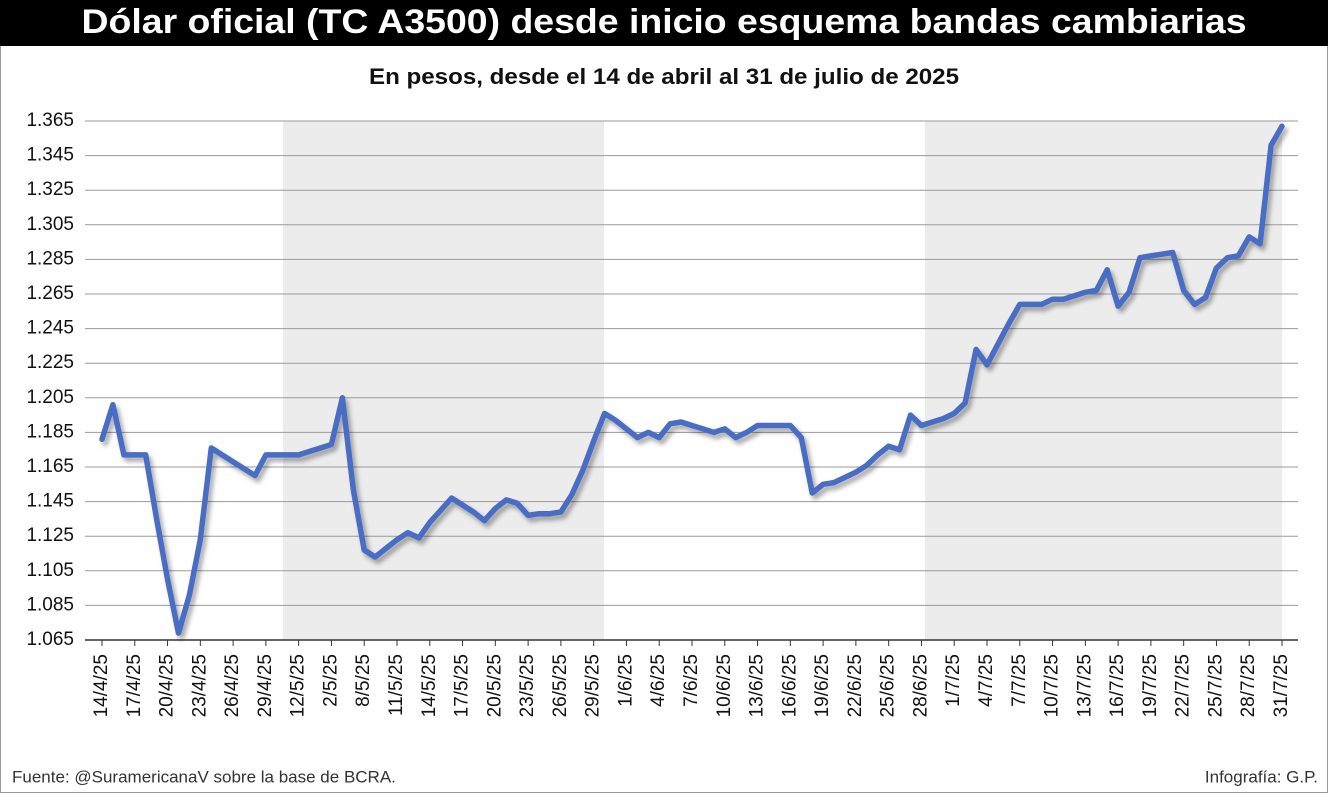 The width and height of the screenshot is (1328, 793). What do you see at coordinates (50, 258) in the screenshot?
I see `y-tick-label: 1.285` at bounding box center [50, 258].